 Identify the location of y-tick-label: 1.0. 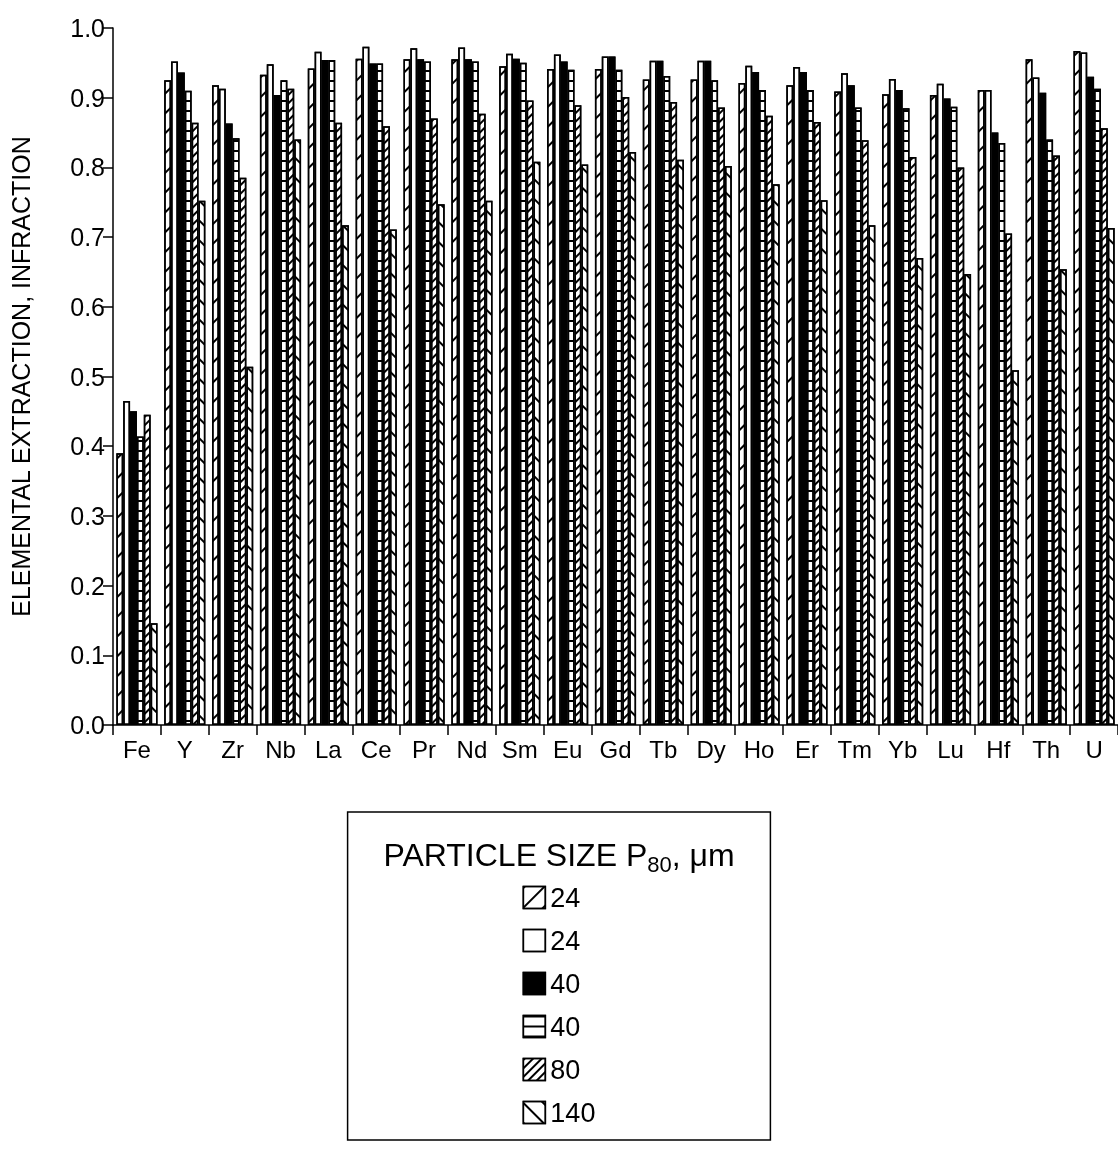
(87, 28).